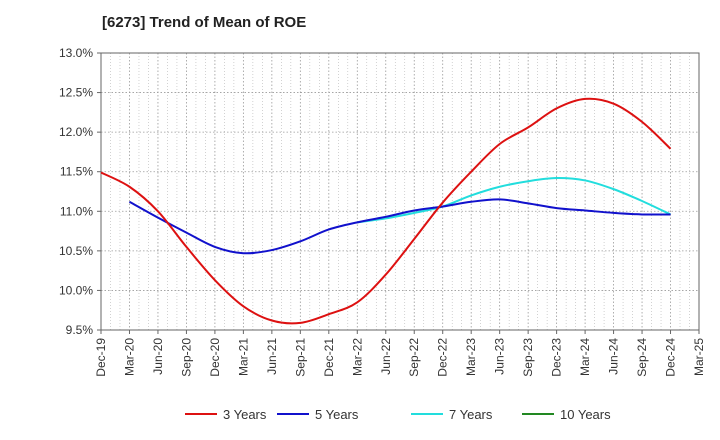 This screenshot has height=440, width=720. Describe the element at coordinates (585, 357) in the screenshot. I see `x-tick-label: Mar-24` at that location.